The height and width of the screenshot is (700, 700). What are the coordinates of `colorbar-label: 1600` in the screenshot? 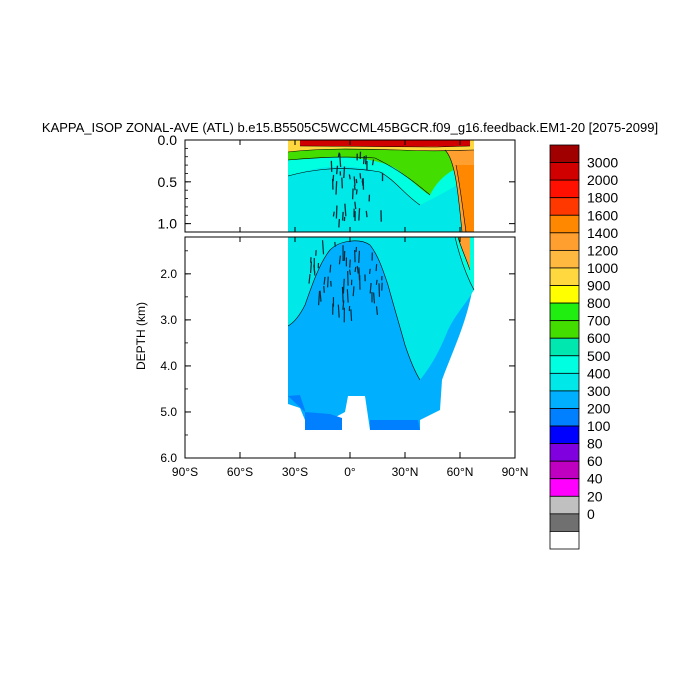 It's located at (602, 215).